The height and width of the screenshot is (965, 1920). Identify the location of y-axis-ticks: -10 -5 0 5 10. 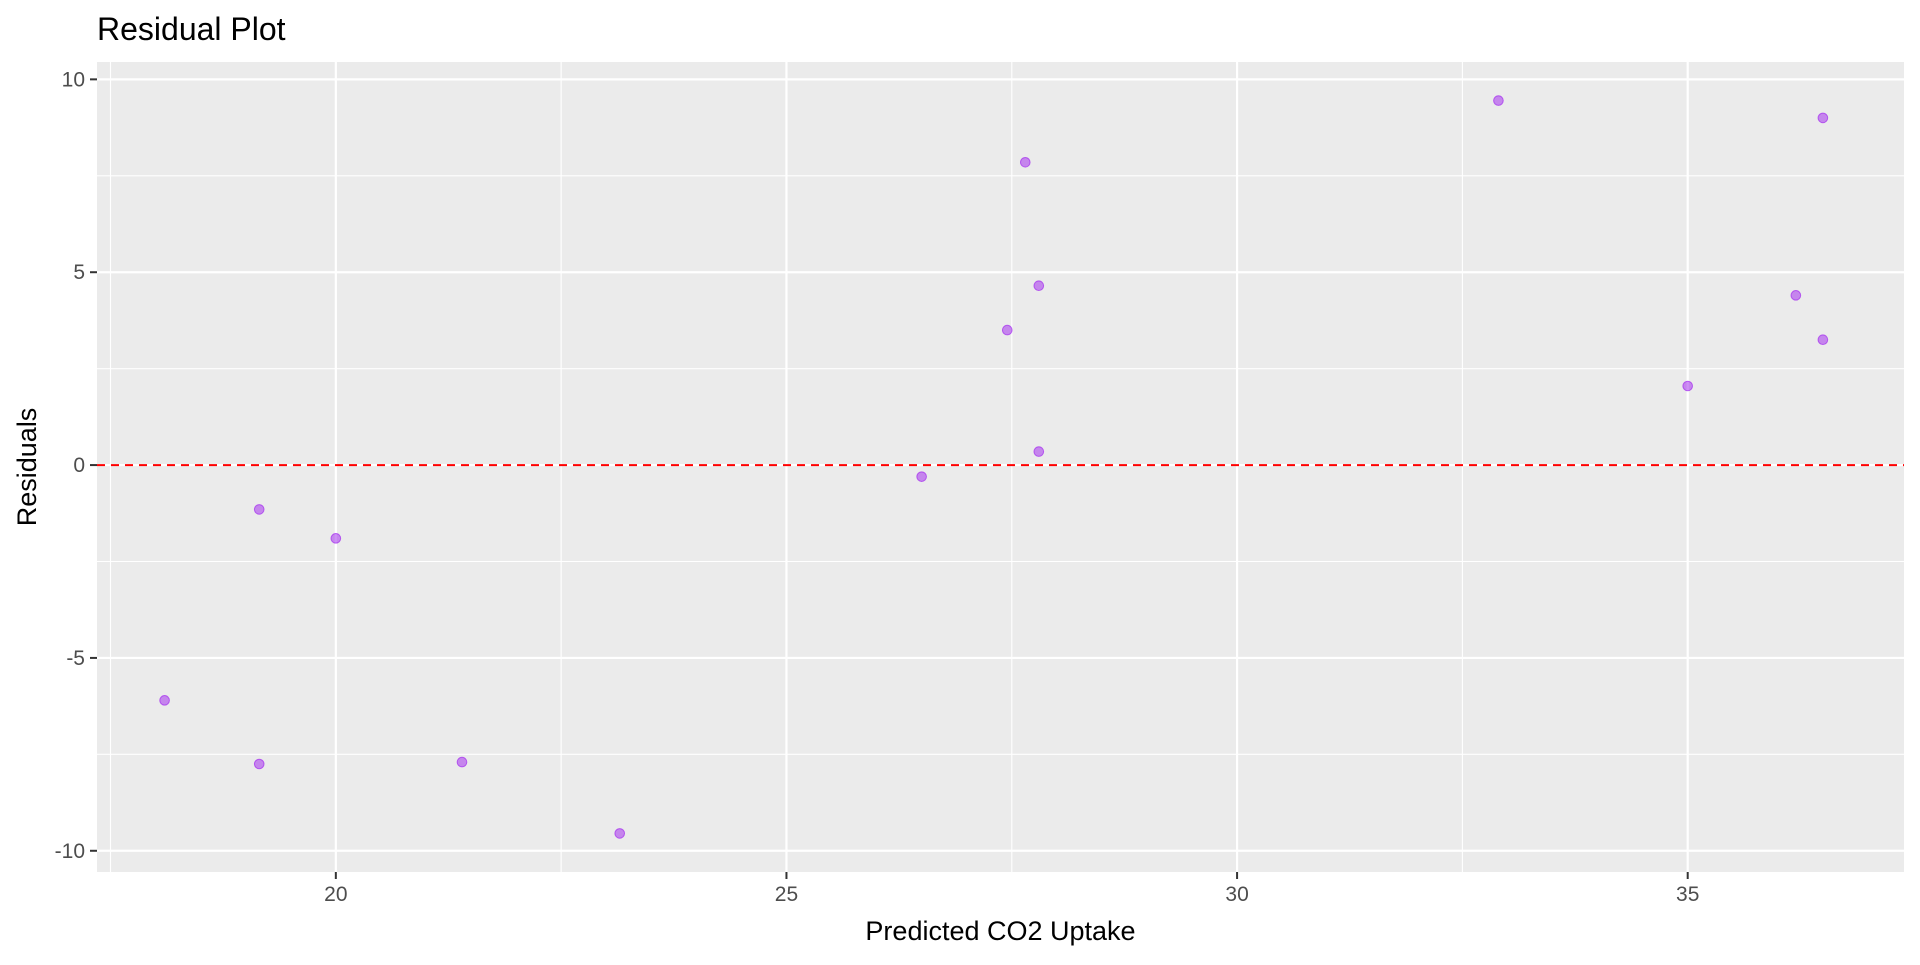
(76, 465).